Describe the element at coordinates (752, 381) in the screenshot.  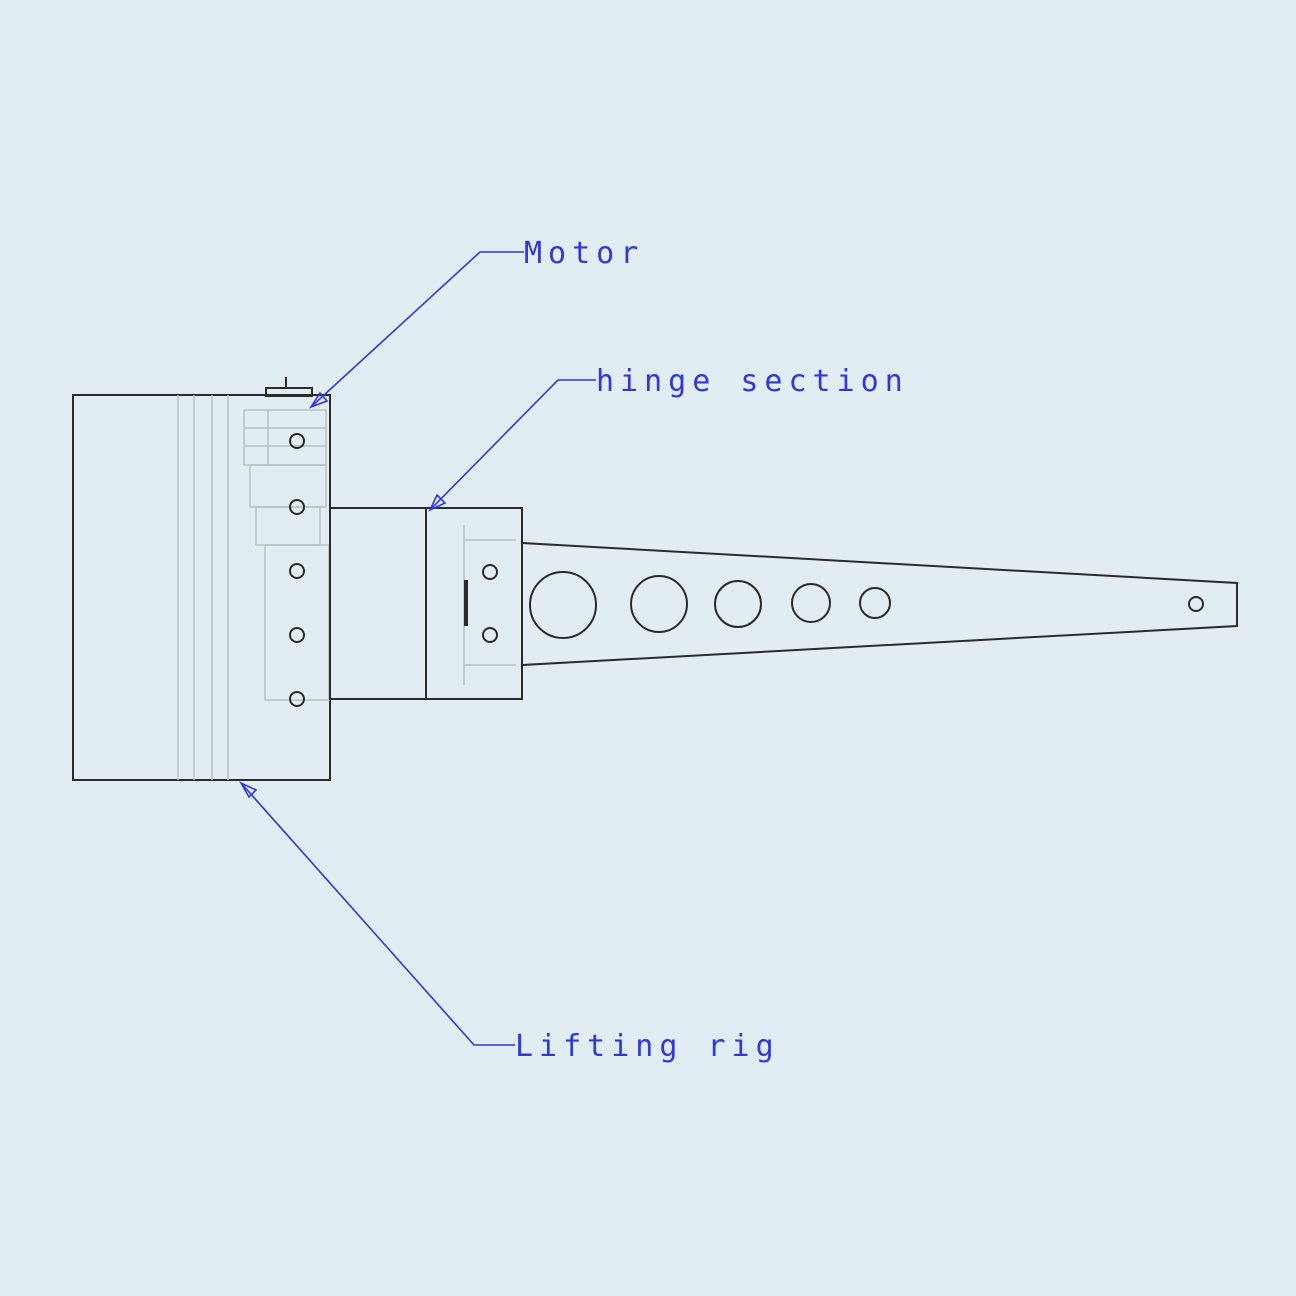
I see `hinge-label: hinge section` at that location.